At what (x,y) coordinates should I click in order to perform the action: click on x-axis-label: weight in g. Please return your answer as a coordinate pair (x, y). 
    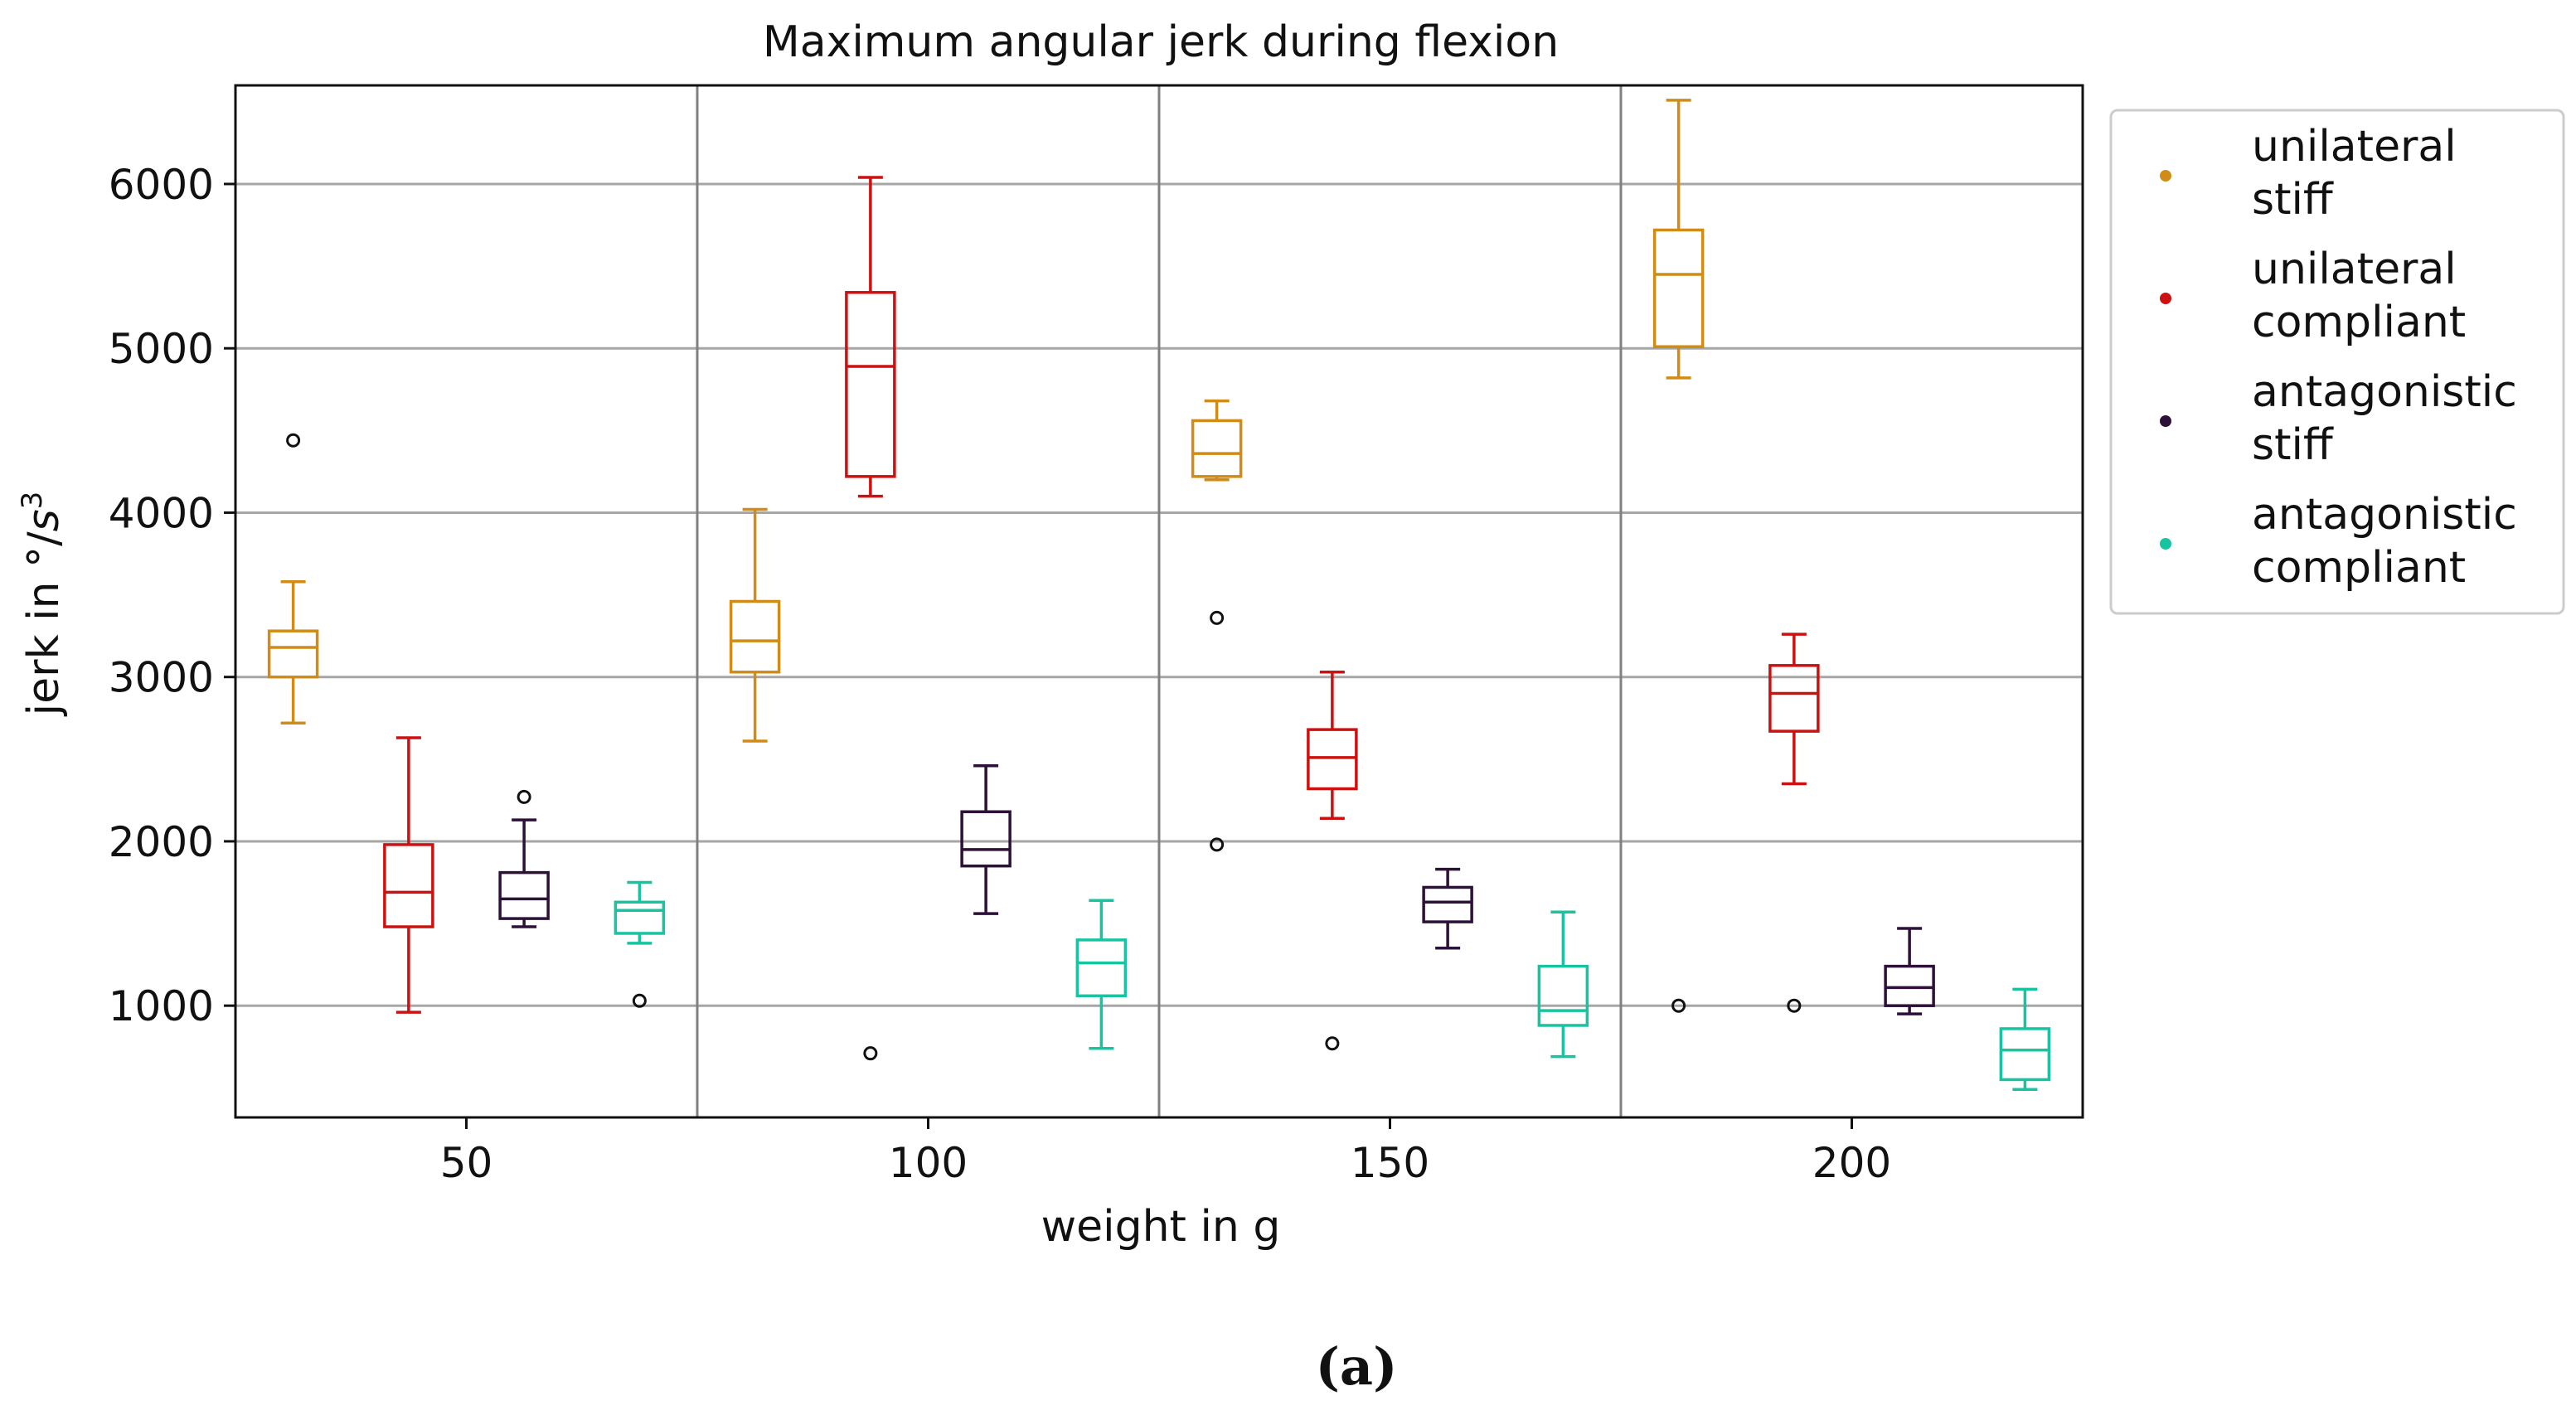
    Looking at the image, I should click on (1161, 1227).